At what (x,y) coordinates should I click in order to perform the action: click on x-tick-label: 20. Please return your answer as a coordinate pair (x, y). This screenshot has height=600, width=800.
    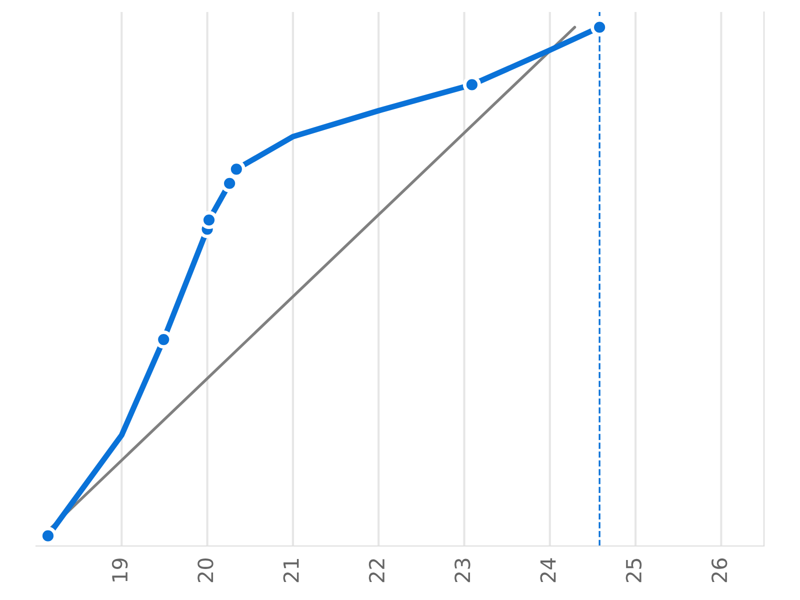
    Looking at the image, I should click on (206, 570).